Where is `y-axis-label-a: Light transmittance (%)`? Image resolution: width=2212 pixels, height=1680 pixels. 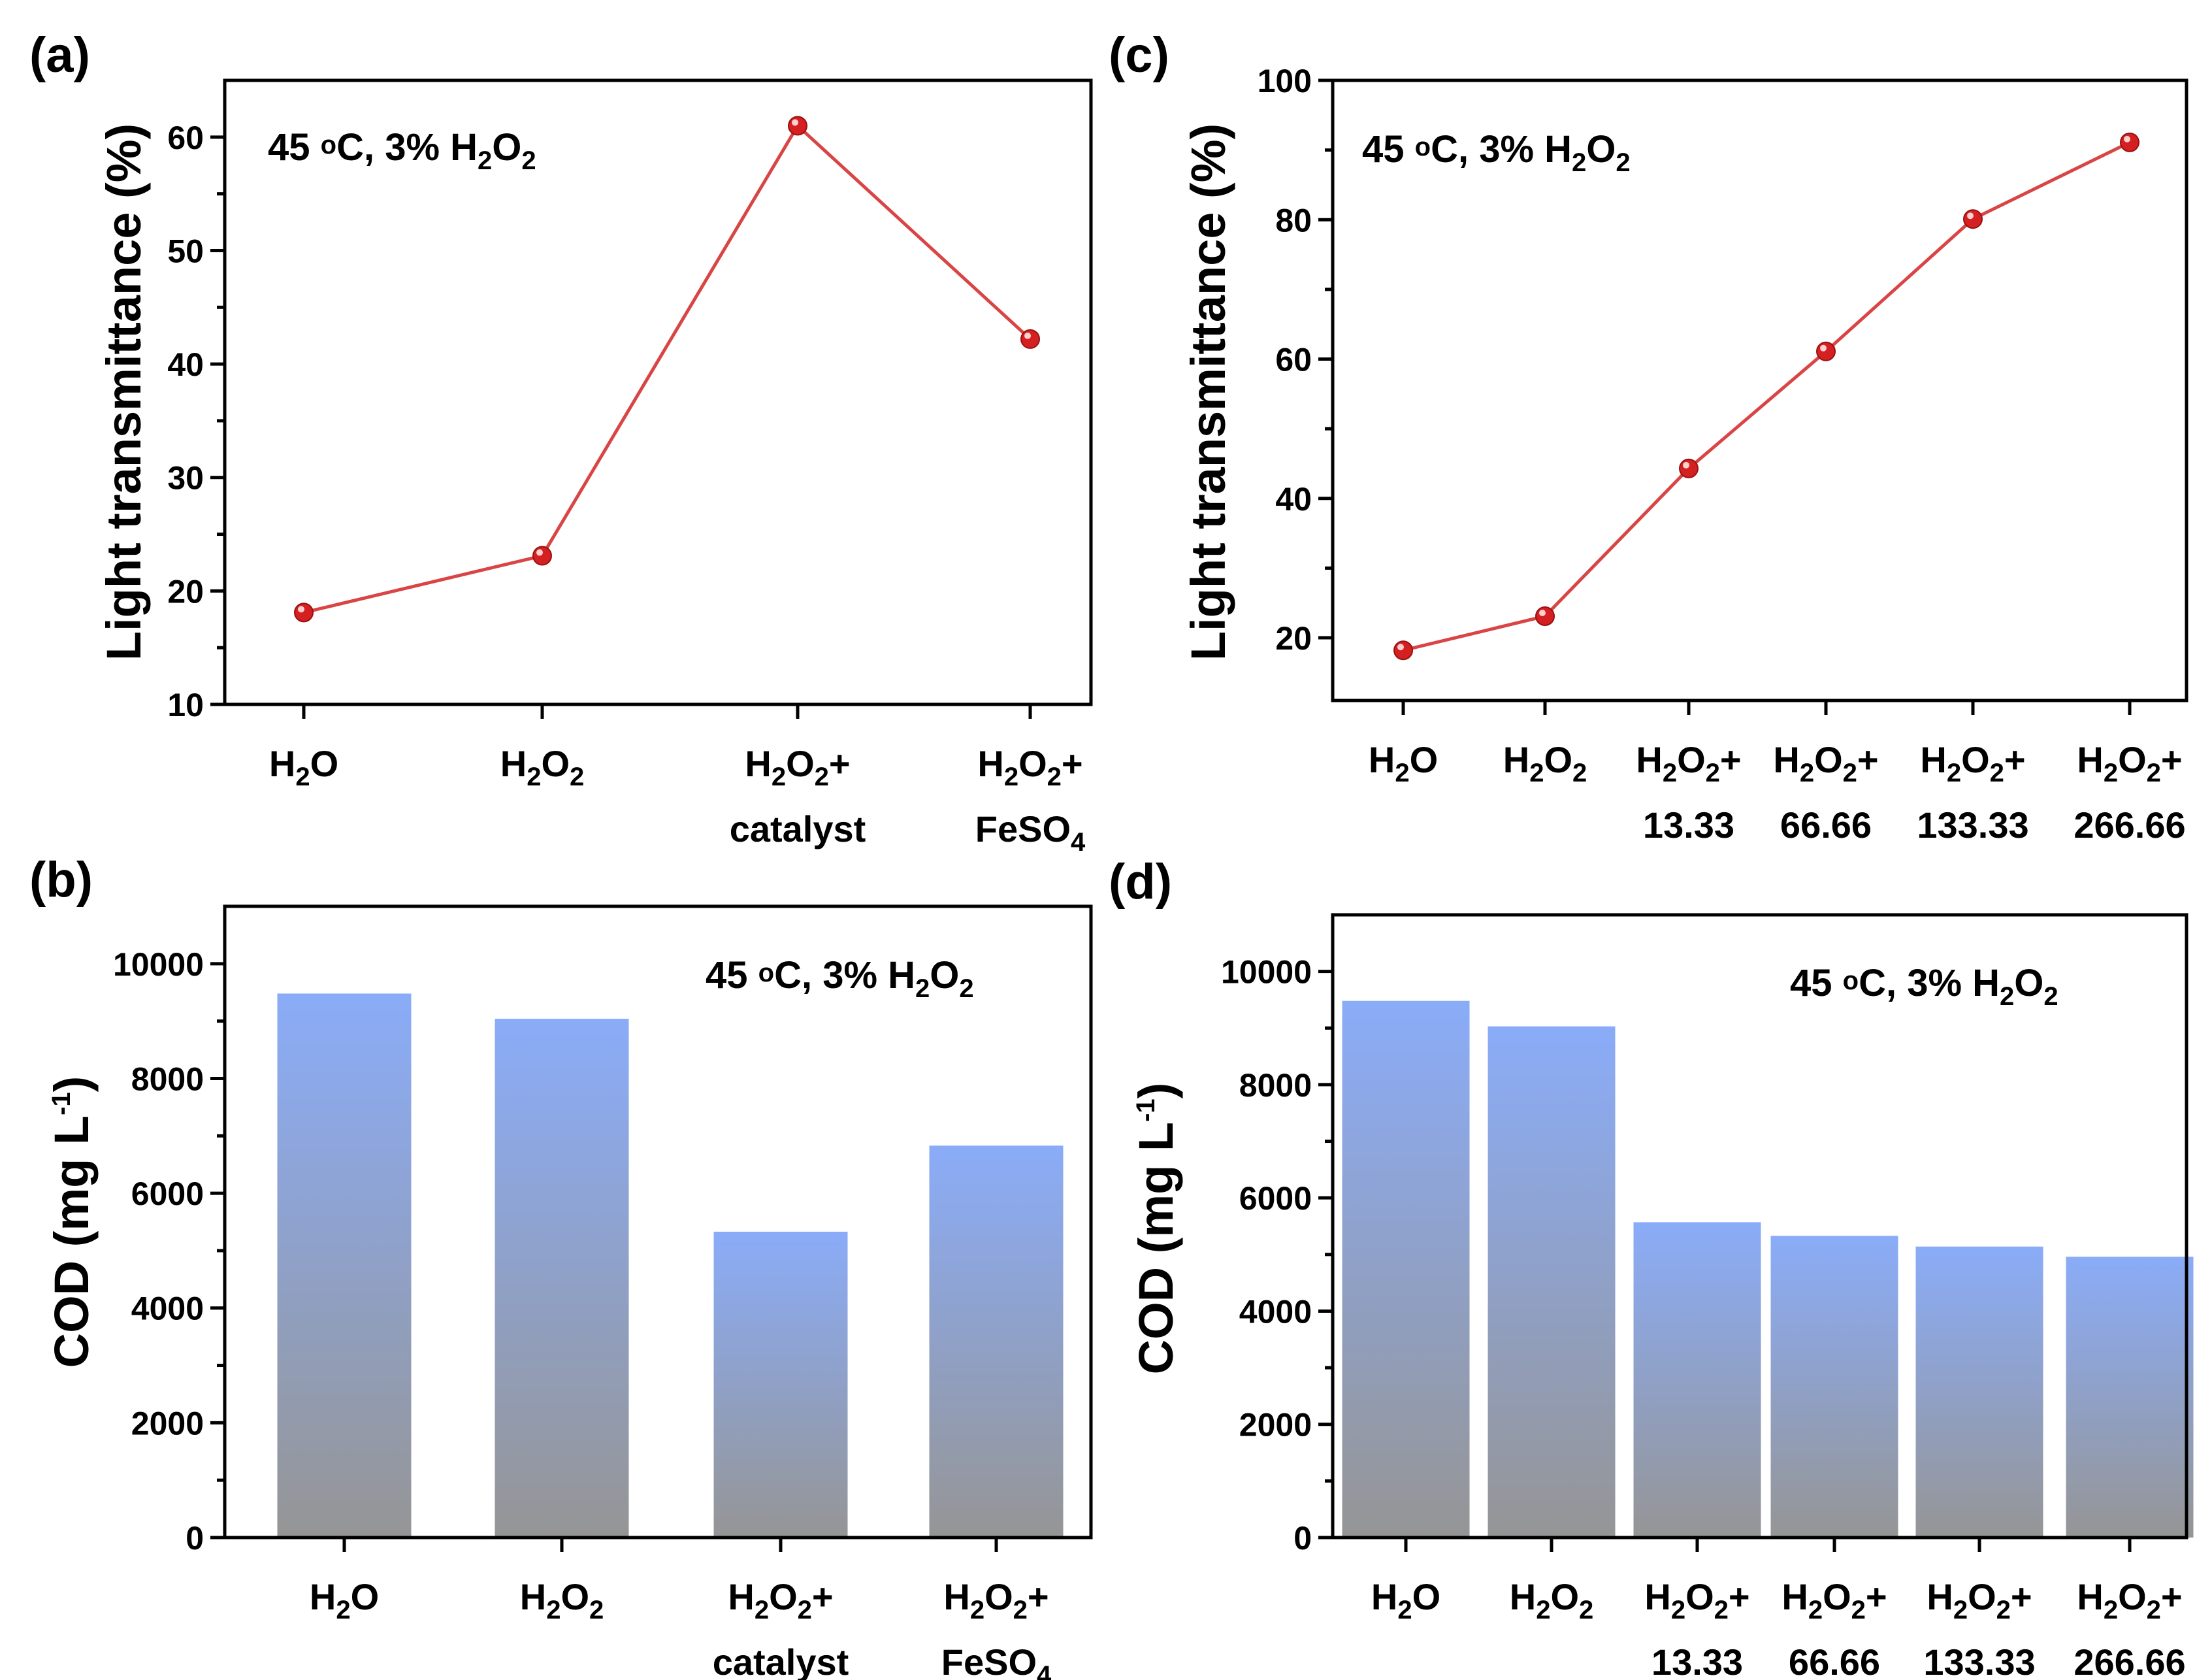
y-axis-label-a: Light transmittance (%) is located at coordinates (124, 392).